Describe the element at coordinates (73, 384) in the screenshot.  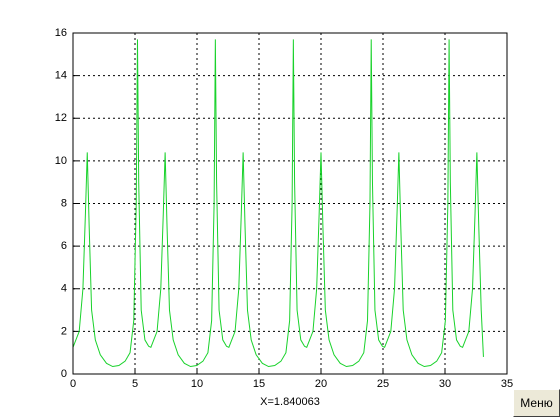
I see `x-tick-label: 0` at that location.